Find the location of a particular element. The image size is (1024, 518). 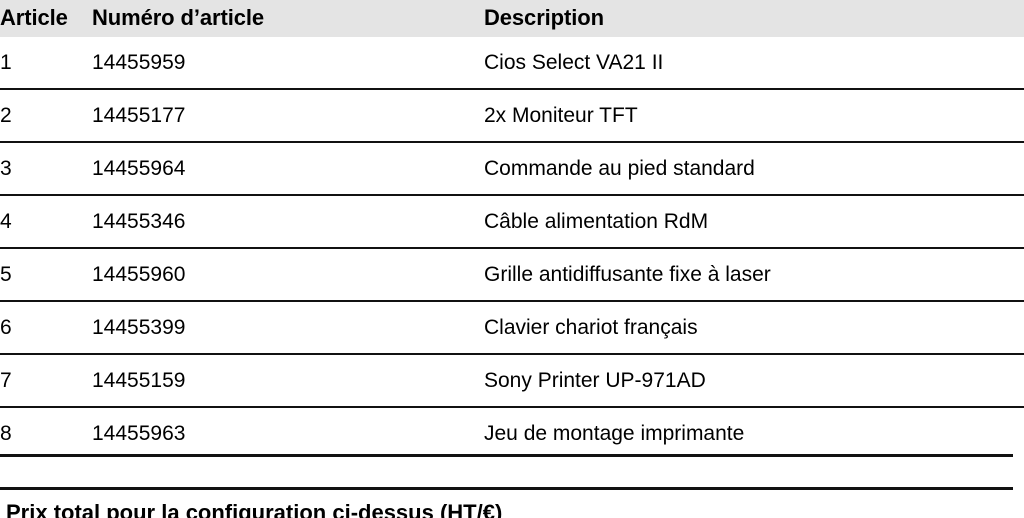

cell-description: 2x Moniteur TFT is located at coordinates (754, 115).